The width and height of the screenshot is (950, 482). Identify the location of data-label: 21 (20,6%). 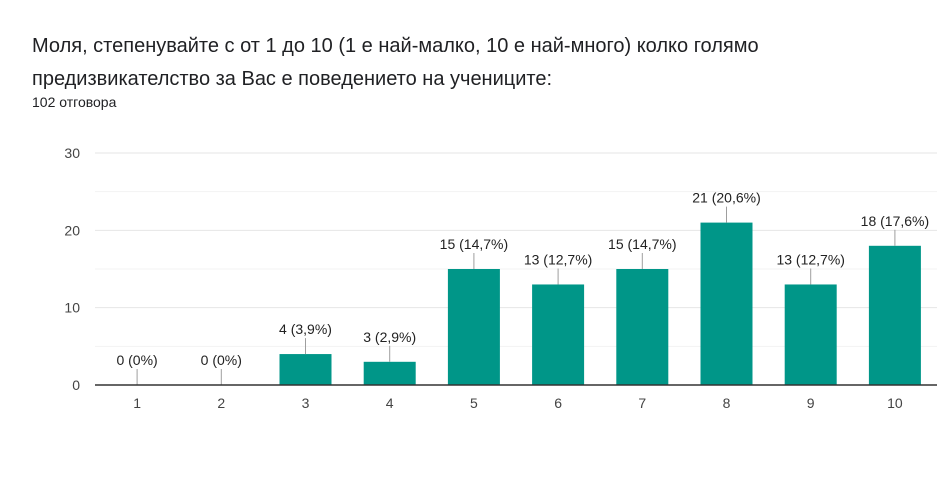
(726, 198).